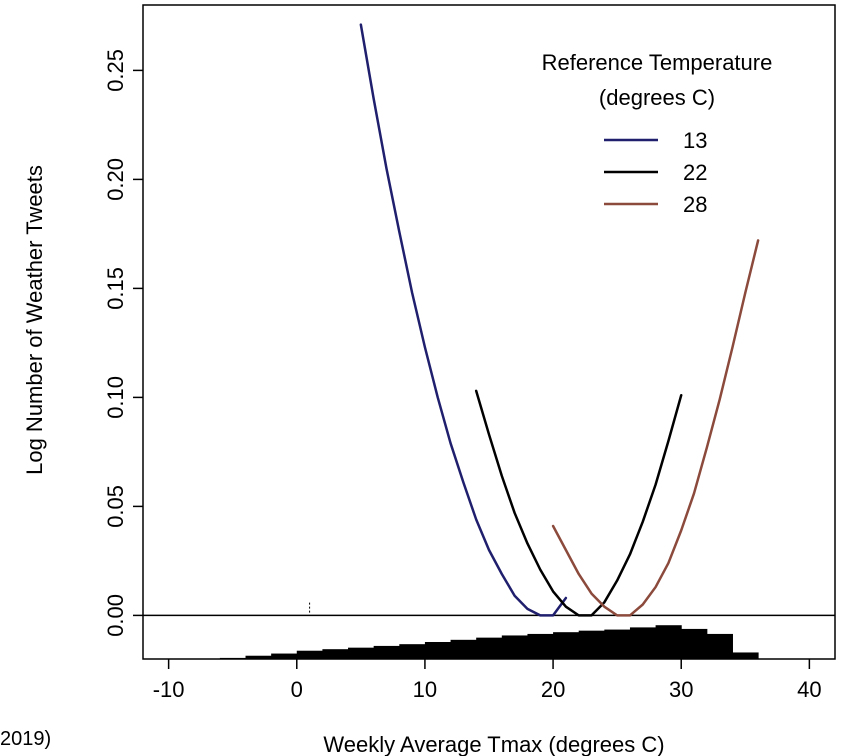 The height and width of the screenshot is (756, 852). What do you see at coordinates (123, 343) in the screenshot?
I see `y-axis: 0.00 0.05 0.10 0.15 0.20 0.25` at bounding box center [123, 343].